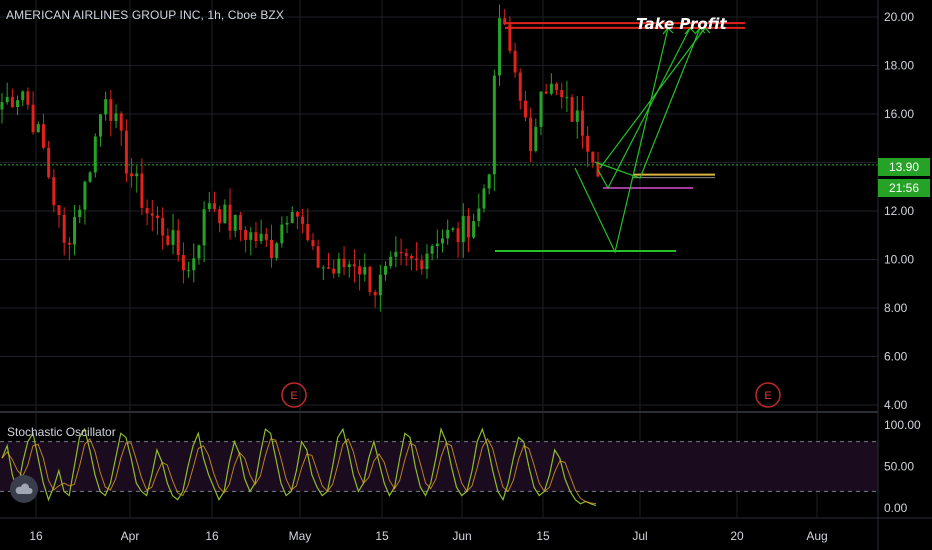 This screenshot has height=550, width=932. I want to click on stoch-d-line, so click(299, 471).